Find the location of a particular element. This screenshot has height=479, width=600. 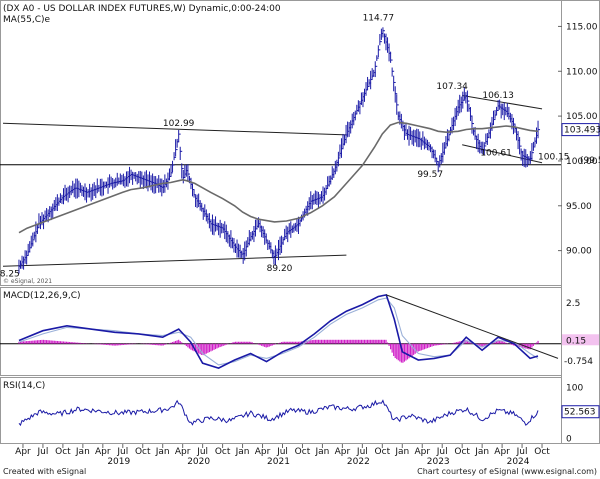

macd-line is located at coordinates (278, 331).